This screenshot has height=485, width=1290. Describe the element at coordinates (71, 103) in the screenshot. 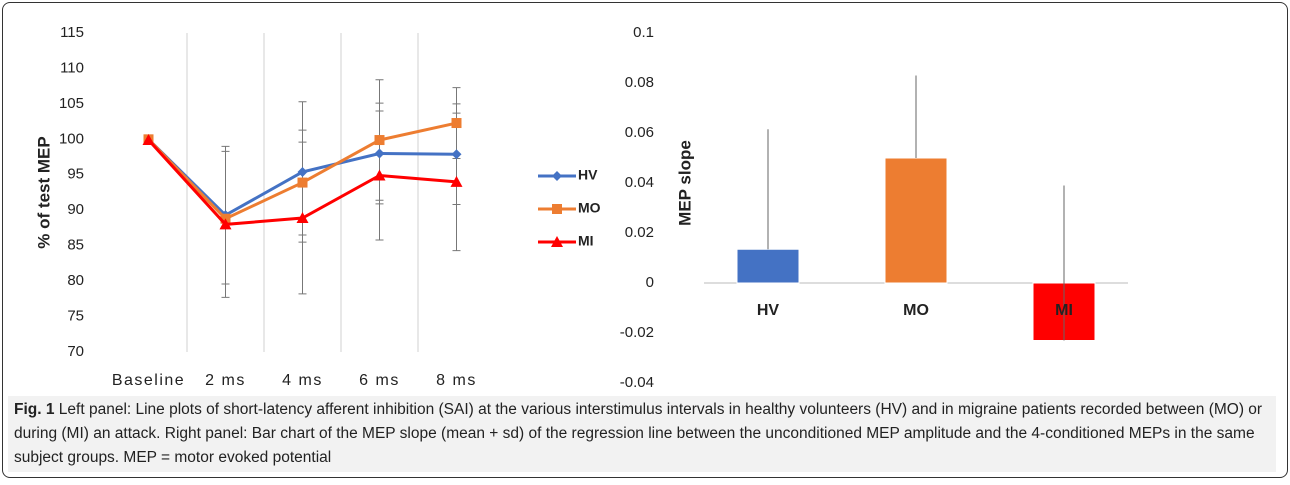

I see `y-tick-label: 105` at that location.